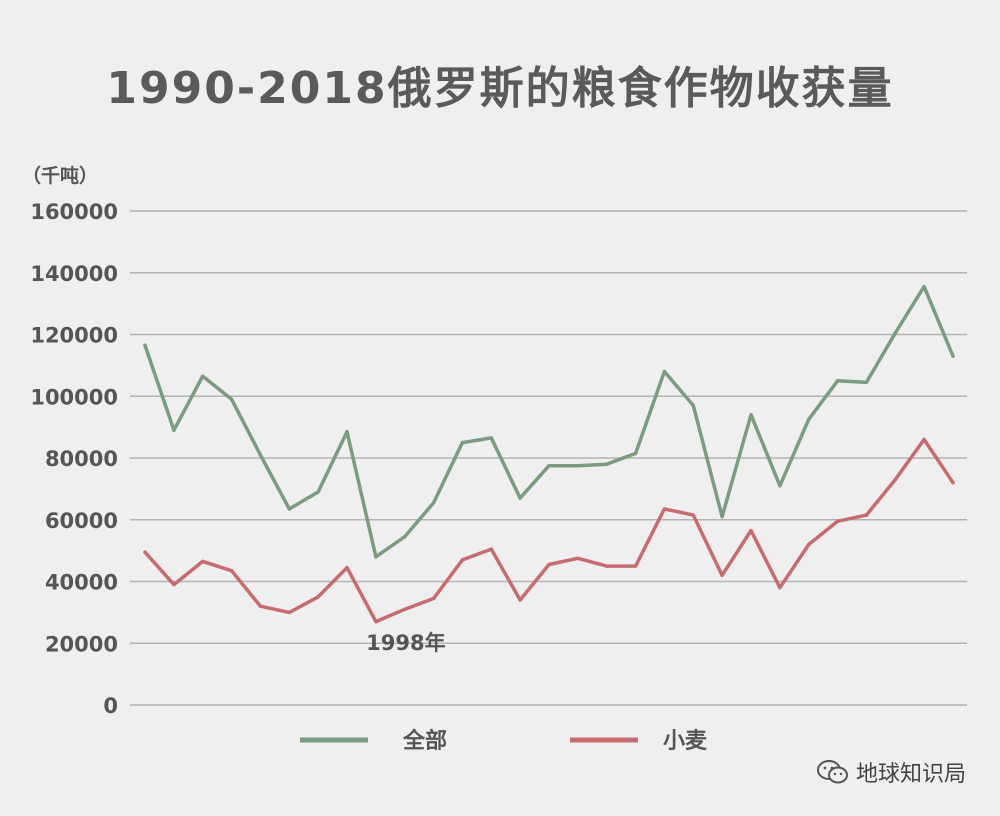 The height and width of the screenshot is (816, 1000). Describe the element at coordinates (81, 459) in the screenshot. I see `y-tick-label: 80000` at that location.